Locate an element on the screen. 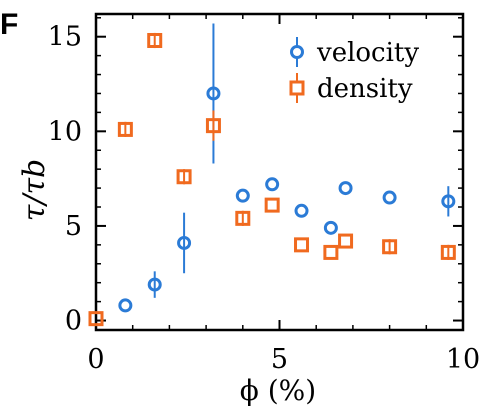  panel-label: F is located at coordinates (9, 24).